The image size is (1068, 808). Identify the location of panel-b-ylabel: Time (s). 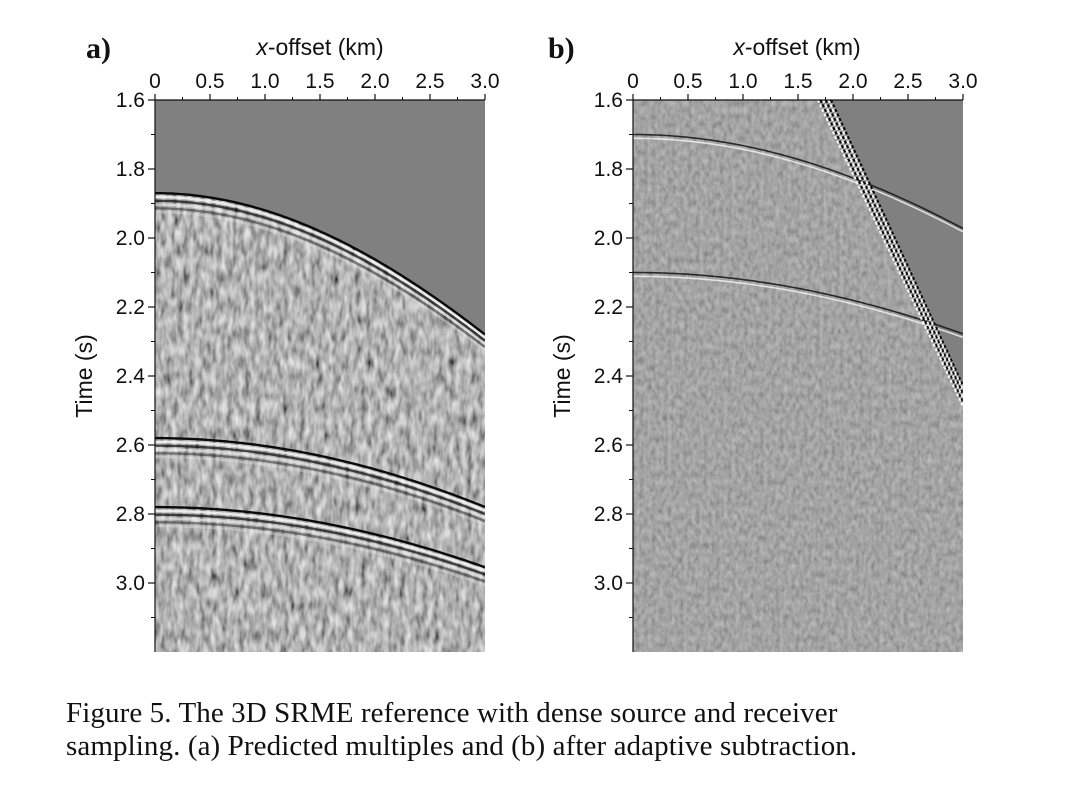
(562, 375).